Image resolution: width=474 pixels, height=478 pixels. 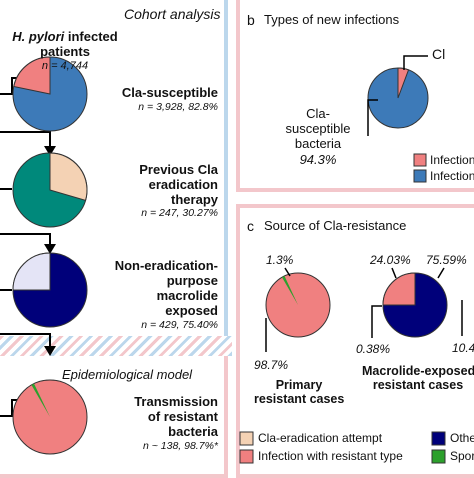 What do you see at coordinates (462, 456) in the screenshot?
I see `panel-c-legend-4: Spor` at bounding box center [462, 456].